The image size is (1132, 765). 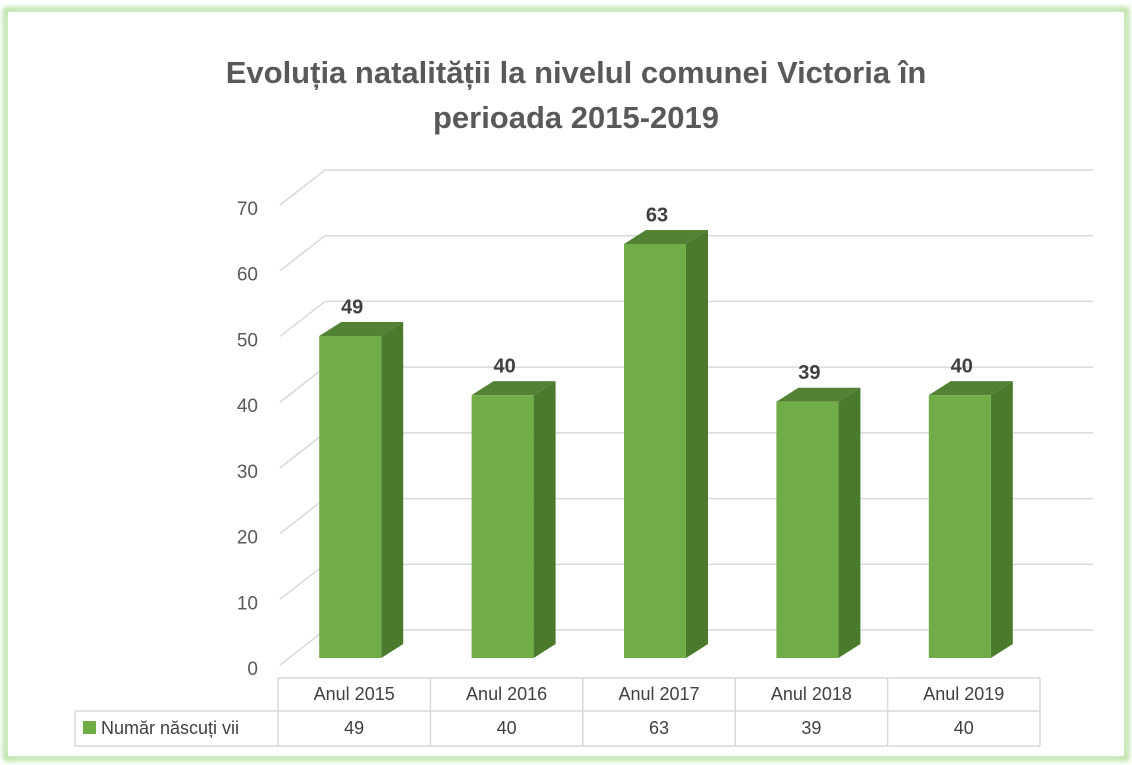 What do you see at coordinates (354, 728) in the screenshot?
I see `table-value: 49` at bounding box center [354, 728].